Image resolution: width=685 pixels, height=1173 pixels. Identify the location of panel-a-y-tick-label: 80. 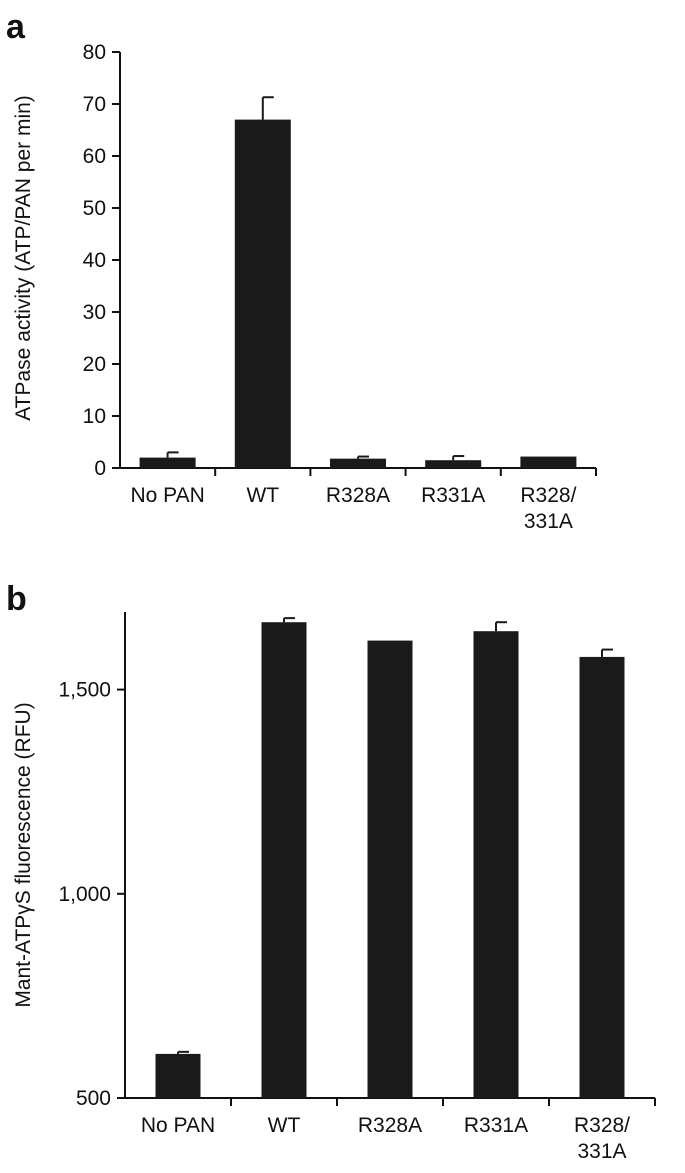
(94, 52).